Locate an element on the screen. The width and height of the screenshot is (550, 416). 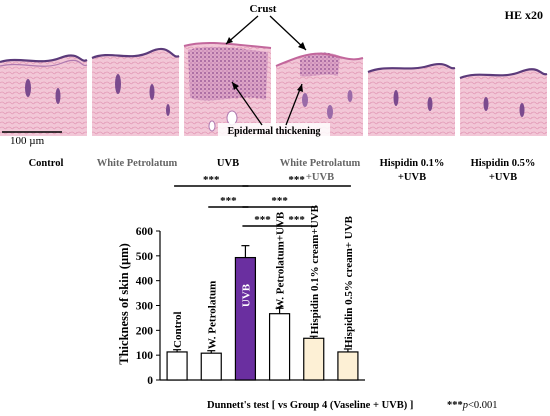
bar-category-label: W. Petrolatum+UVB is located at coordinates (281, 260).